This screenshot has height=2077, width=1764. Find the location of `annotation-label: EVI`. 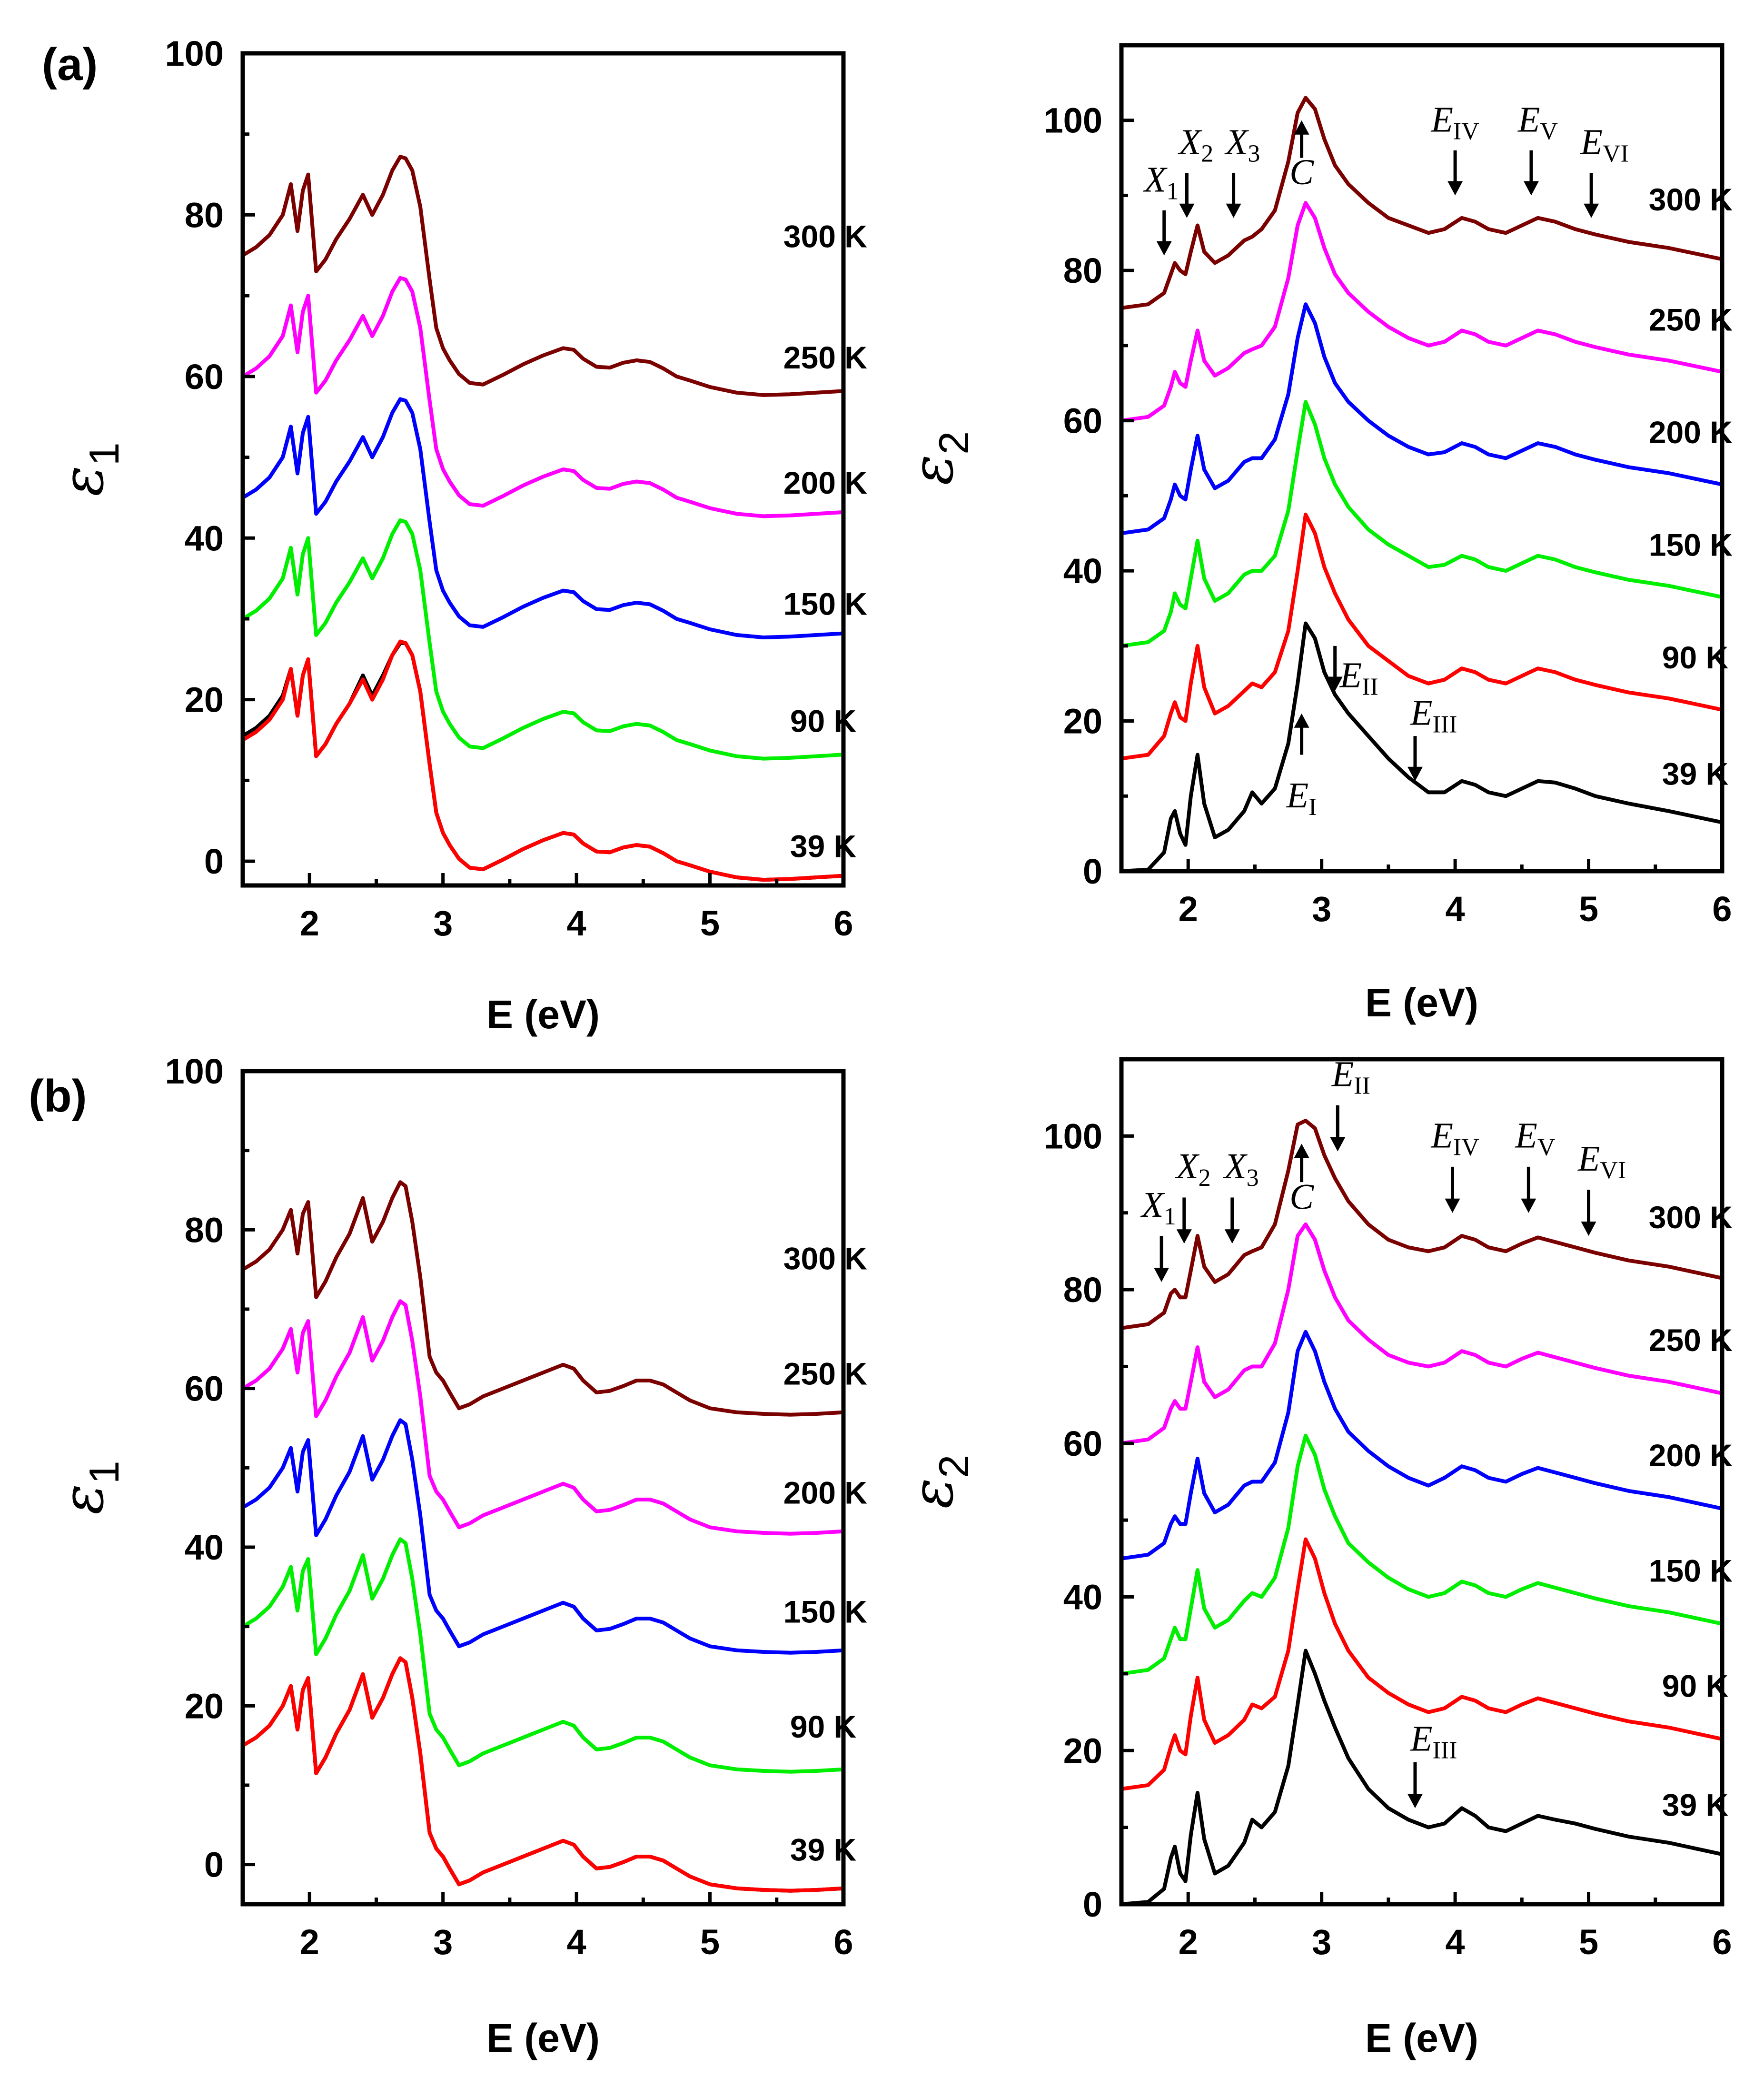

annotation-label: EVI is located at coordinates (1604, 145).